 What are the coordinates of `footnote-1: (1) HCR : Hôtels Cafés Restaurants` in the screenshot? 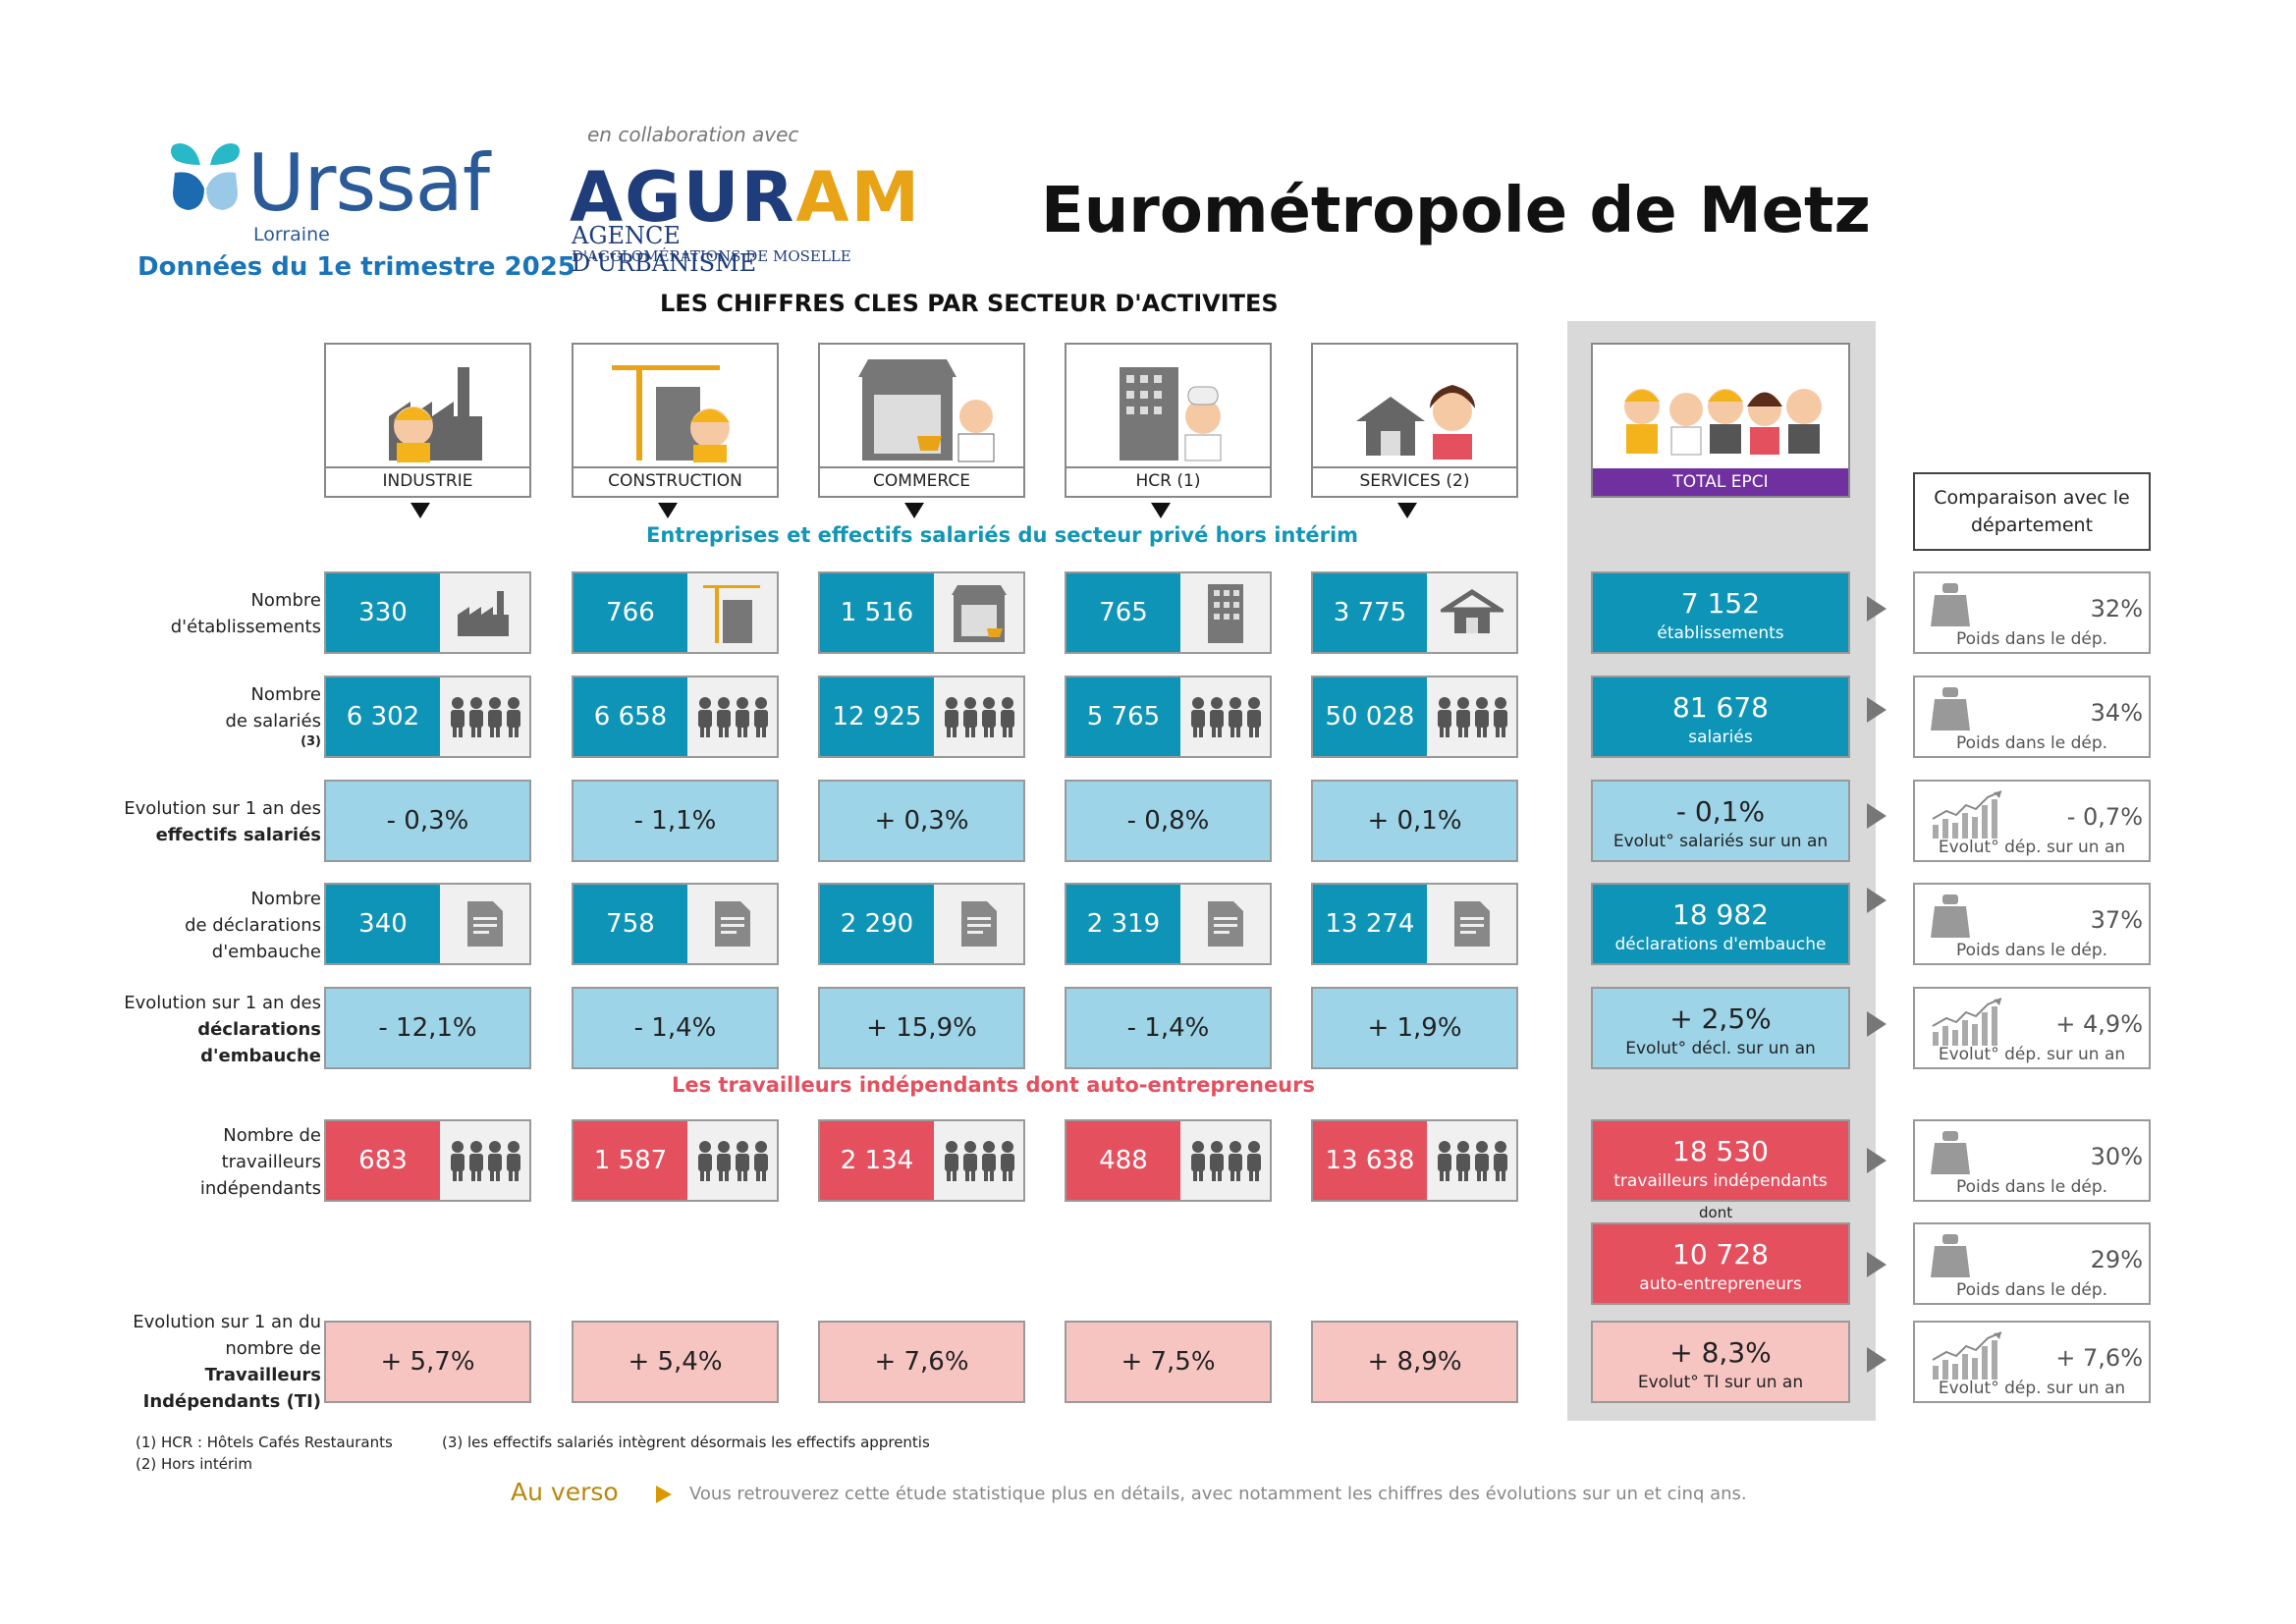 It's located at (264, 1442).